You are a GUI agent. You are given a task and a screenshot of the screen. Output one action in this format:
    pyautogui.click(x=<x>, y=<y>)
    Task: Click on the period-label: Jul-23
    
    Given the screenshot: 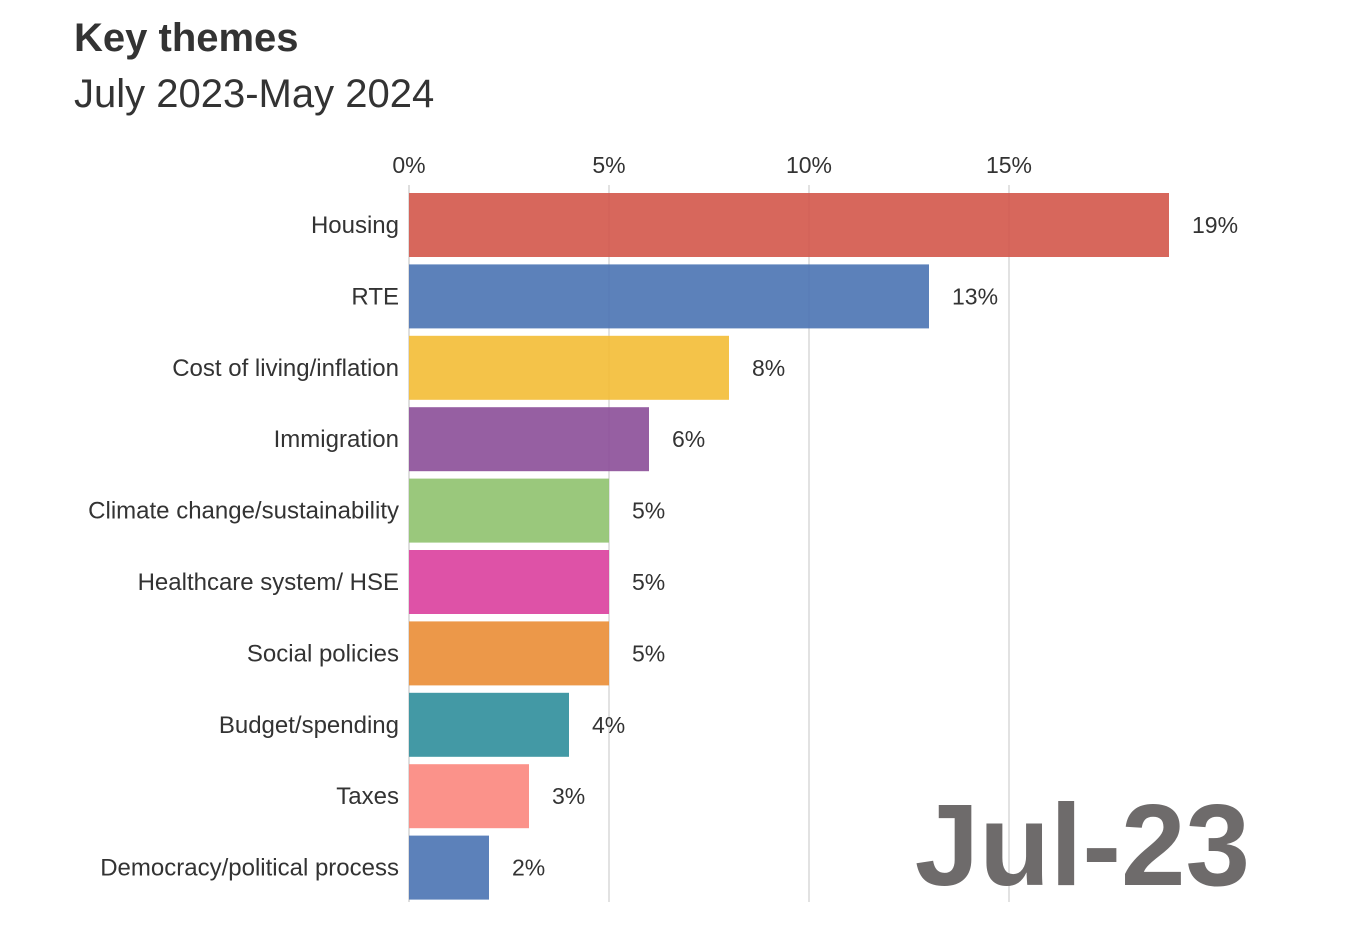 What is the action you would take?
    pyautogui.click(x=1082, y=845)
    